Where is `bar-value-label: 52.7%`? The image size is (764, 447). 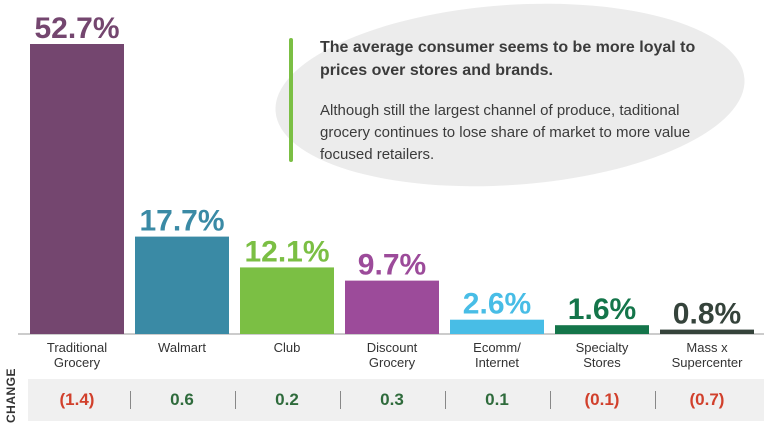
bar-value-label: 52.7% is located at coordinates (76, 28).